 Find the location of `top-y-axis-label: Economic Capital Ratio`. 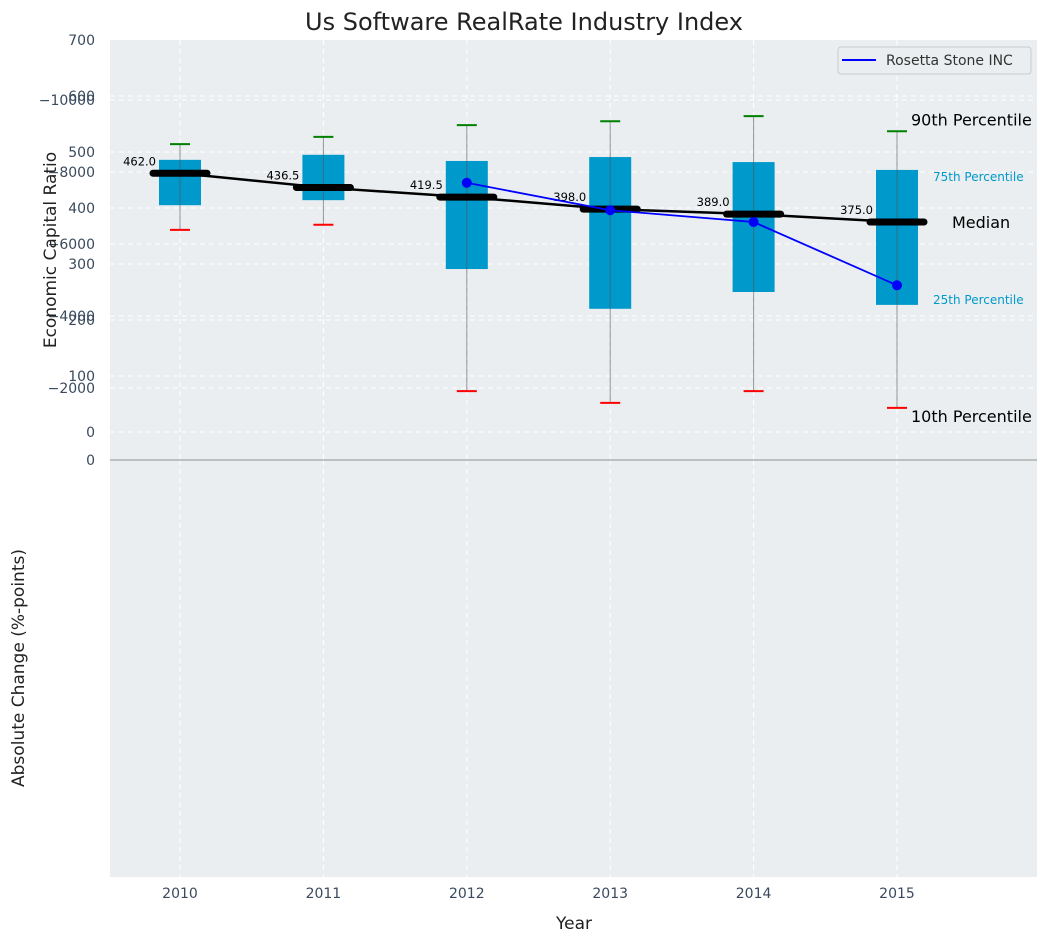

top-y-axis-label: Economic Capital Ratio is located at coordinates (51, 250).